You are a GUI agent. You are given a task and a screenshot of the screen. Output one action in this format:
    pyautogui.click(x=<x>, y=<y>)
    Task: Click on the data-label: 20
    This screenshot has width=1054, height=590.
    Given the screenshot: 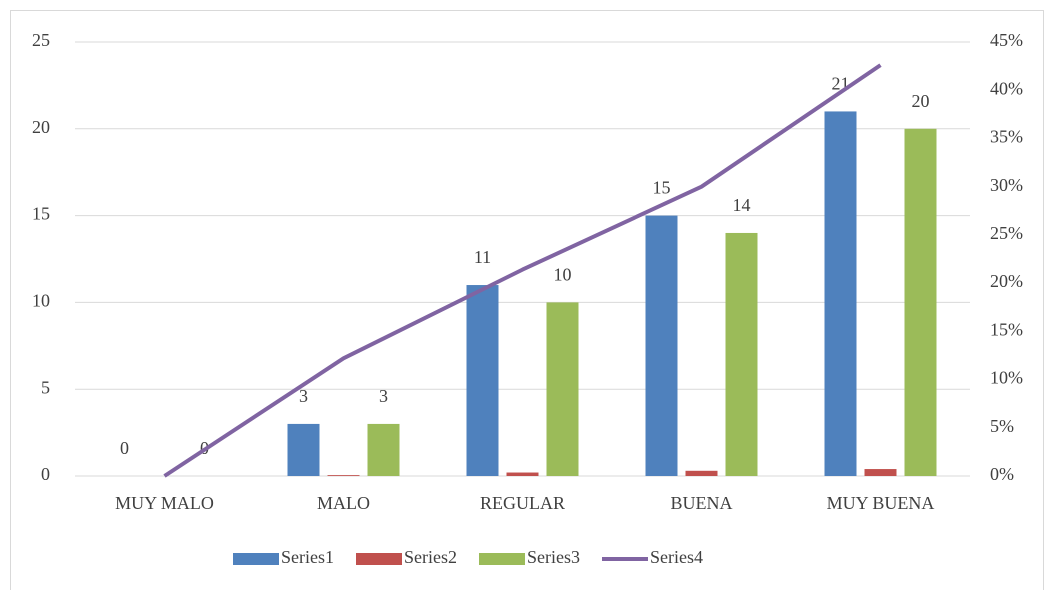 What is the action you would take?
    pyautogui.click(x=921, y=101)
    